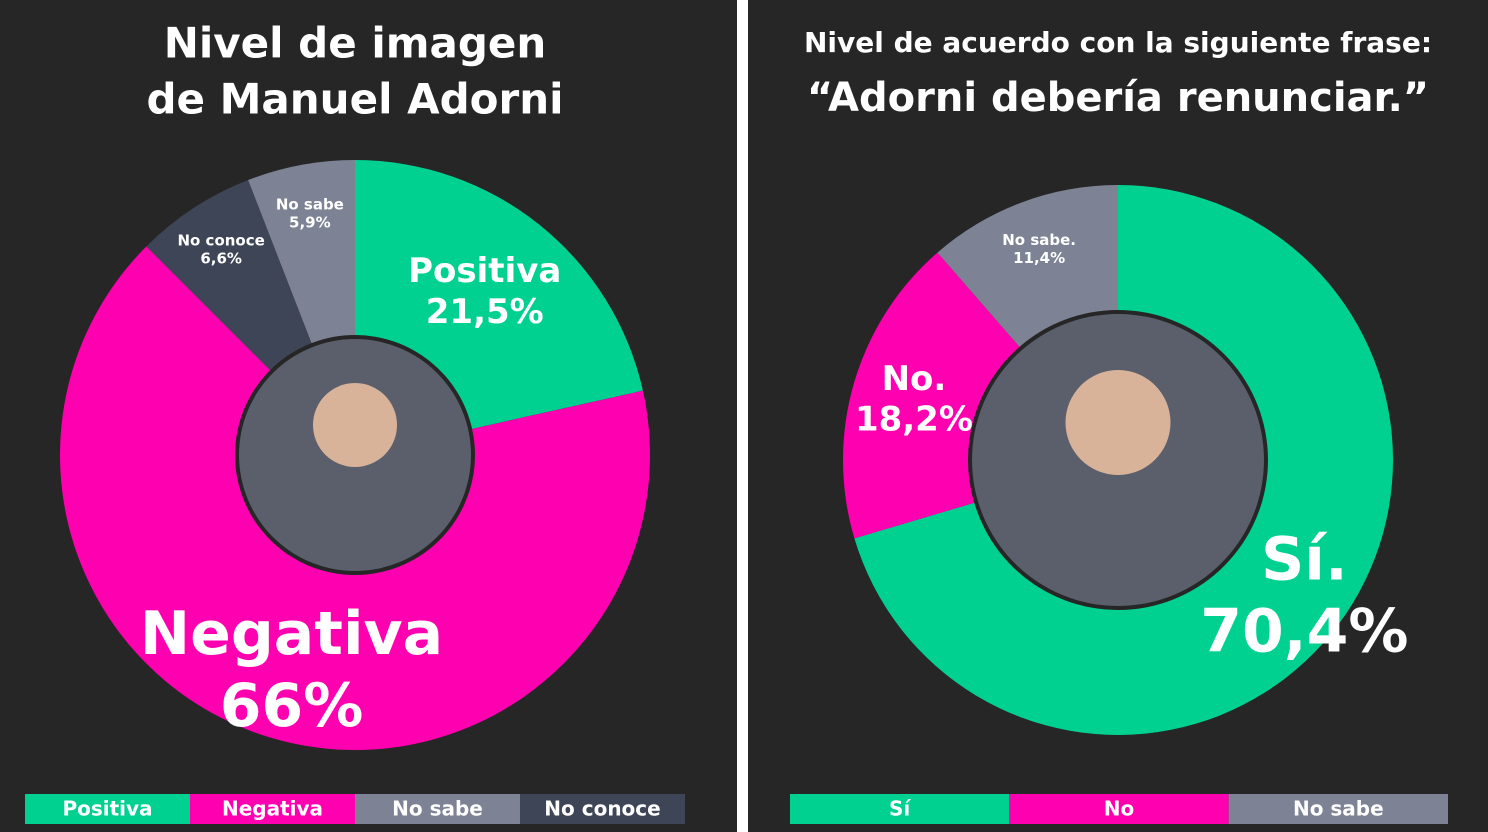 The height and width of the screenshot is (832, 1488). What do you see at coordinates (1039, 240) in the screenshot?
I see `slice-label: No sabe.` at bounding box center [1039, 240].